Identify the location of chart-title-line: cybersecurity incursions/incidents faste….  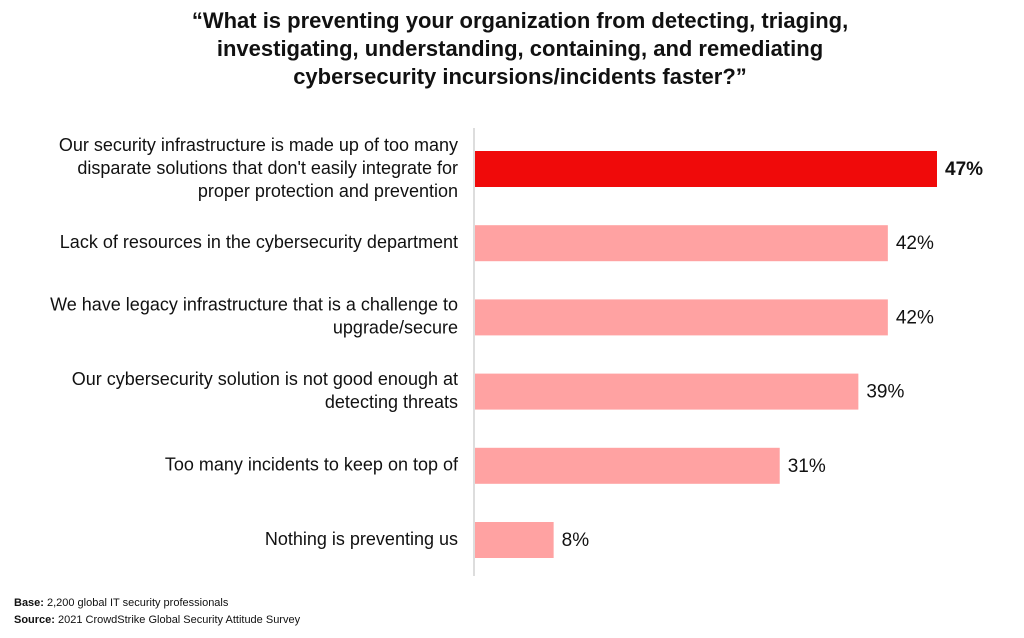
(520, 76).